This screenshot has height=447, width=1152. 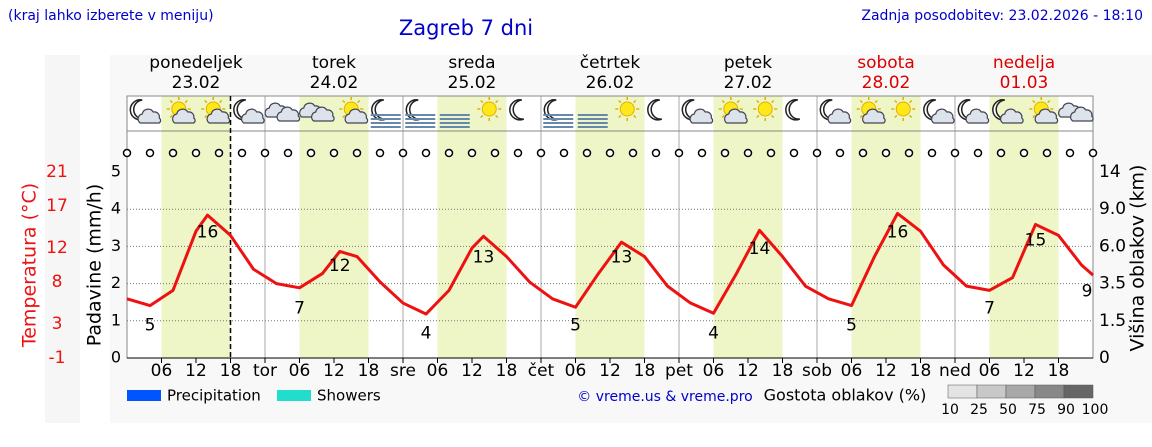 I want to click on temp-label: 9, so click(x=1087, y=291).